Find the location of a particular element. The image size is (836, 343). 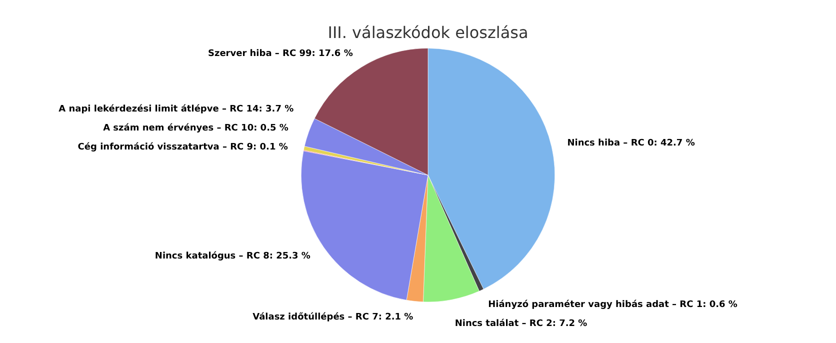

slice-label: Szerver hiba – RC 99: 17.6 % is located at coordinates (280, 53).